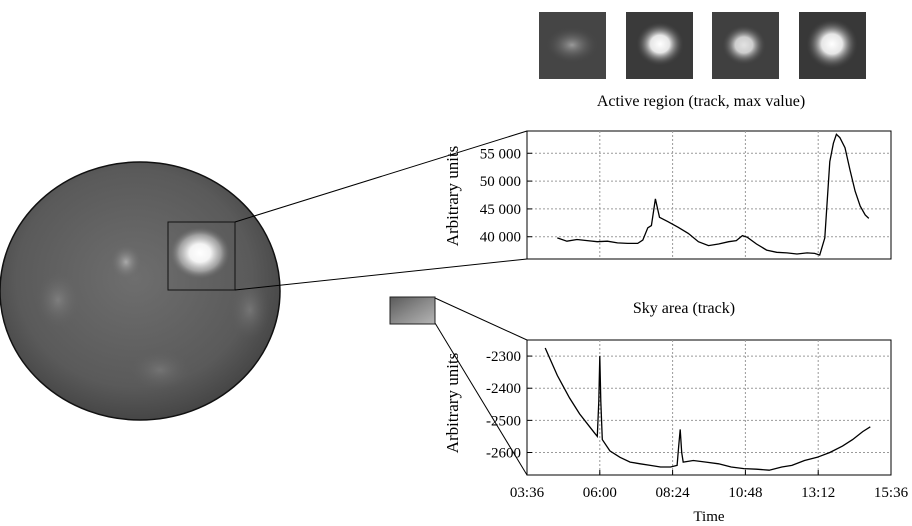  I want to click on x-axis: 03:36 06:00 08:24 10:48 13:12 15:36, so click(709, 485).